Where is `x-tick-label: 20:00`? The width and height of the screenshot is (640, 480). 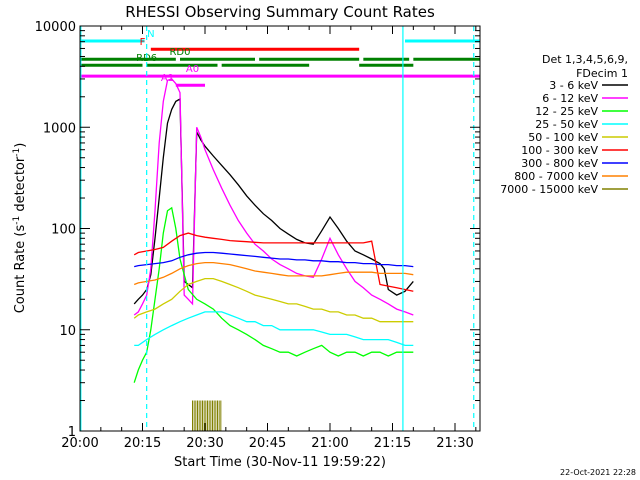 x-tick-label: 20:00 is located at coordinates (79, 443).